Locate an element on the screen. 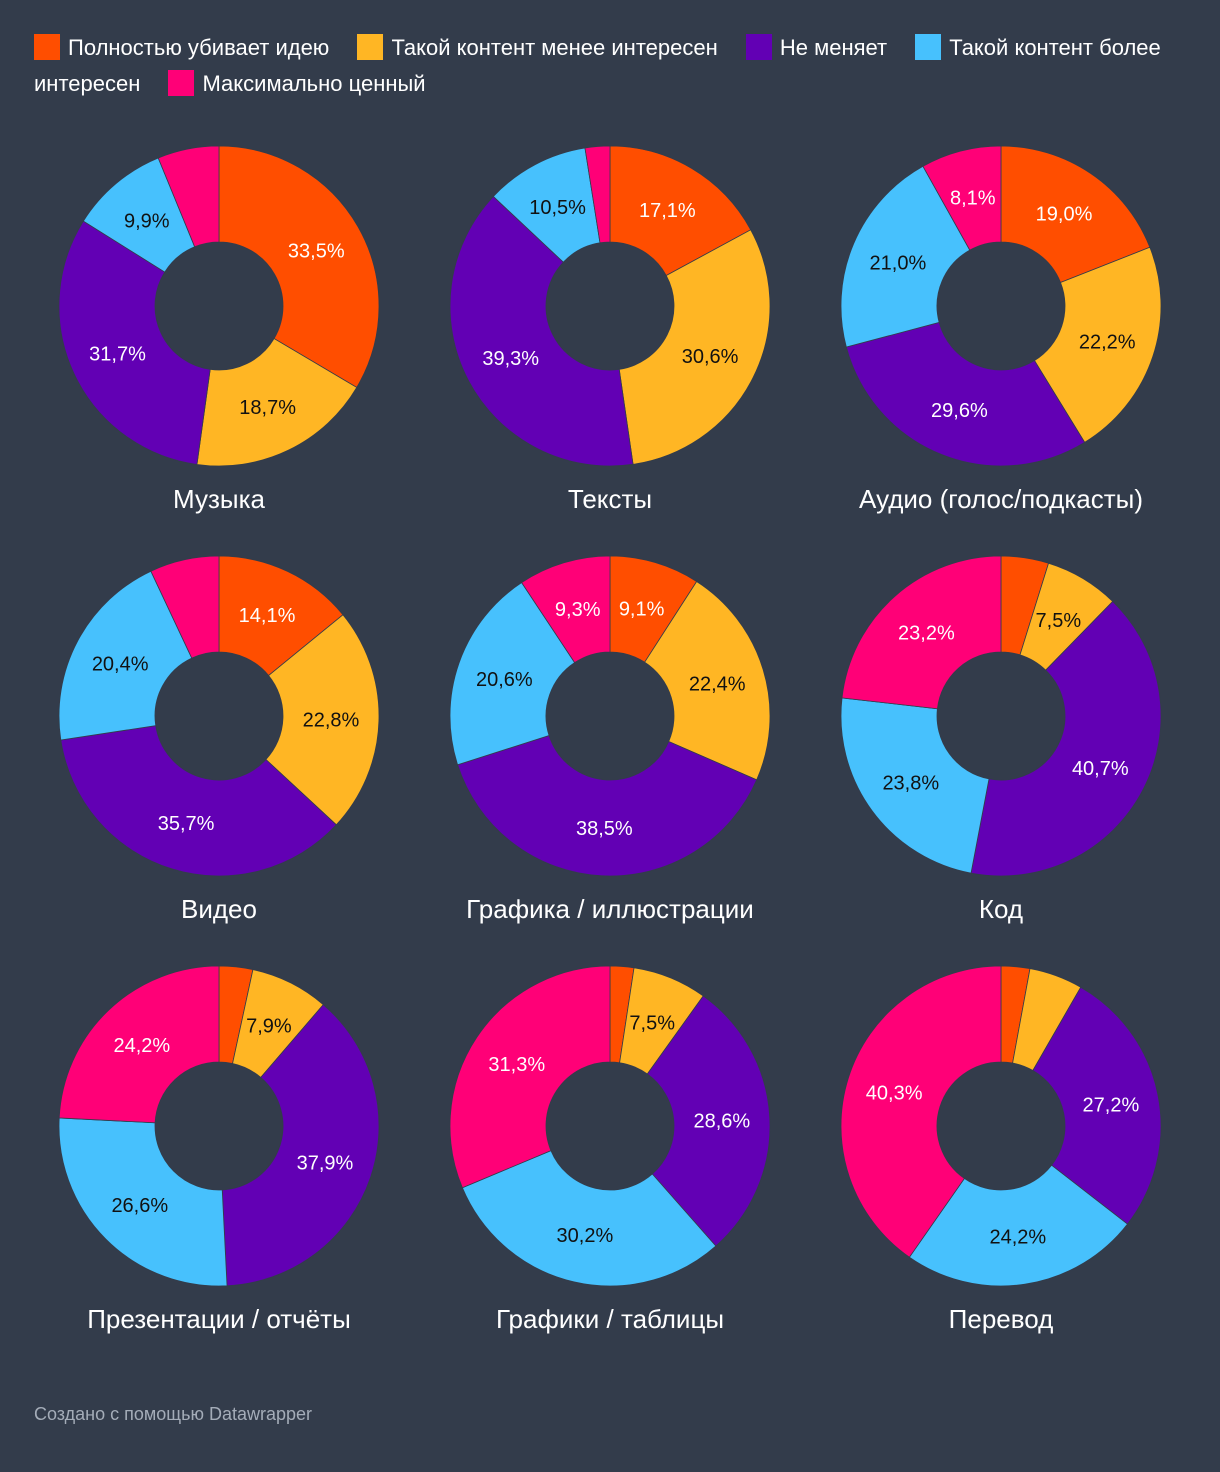 The image size is (1220, 1472). legend-label: Не меняет is located at coordinates (833, 47).